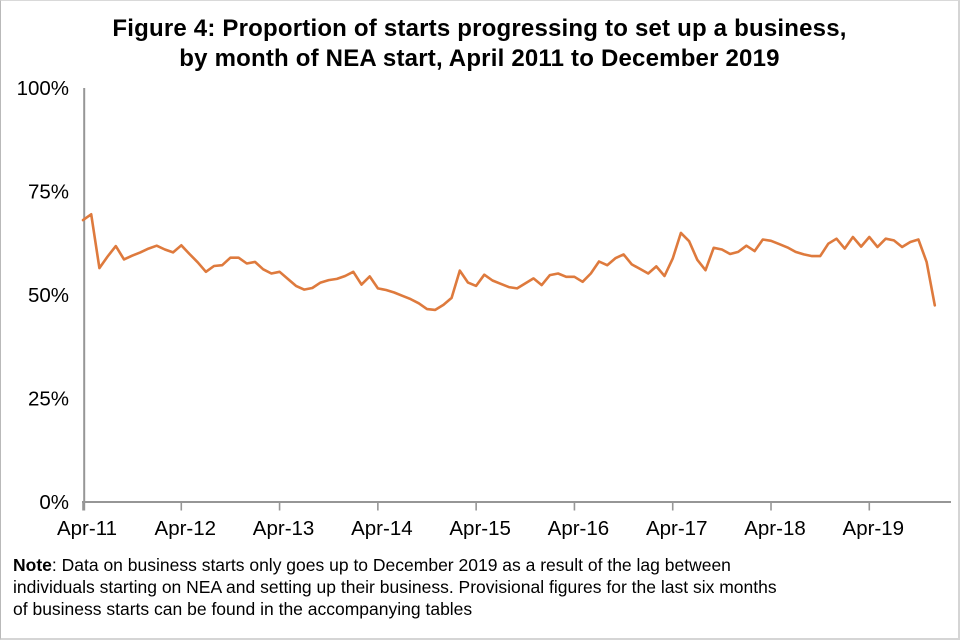 This screenshot has height=640, width=960. What do you see at coordinates (48, 295) in the screenshot?
I see `y-tick-label: 50%` at bounding box center [48, 295].